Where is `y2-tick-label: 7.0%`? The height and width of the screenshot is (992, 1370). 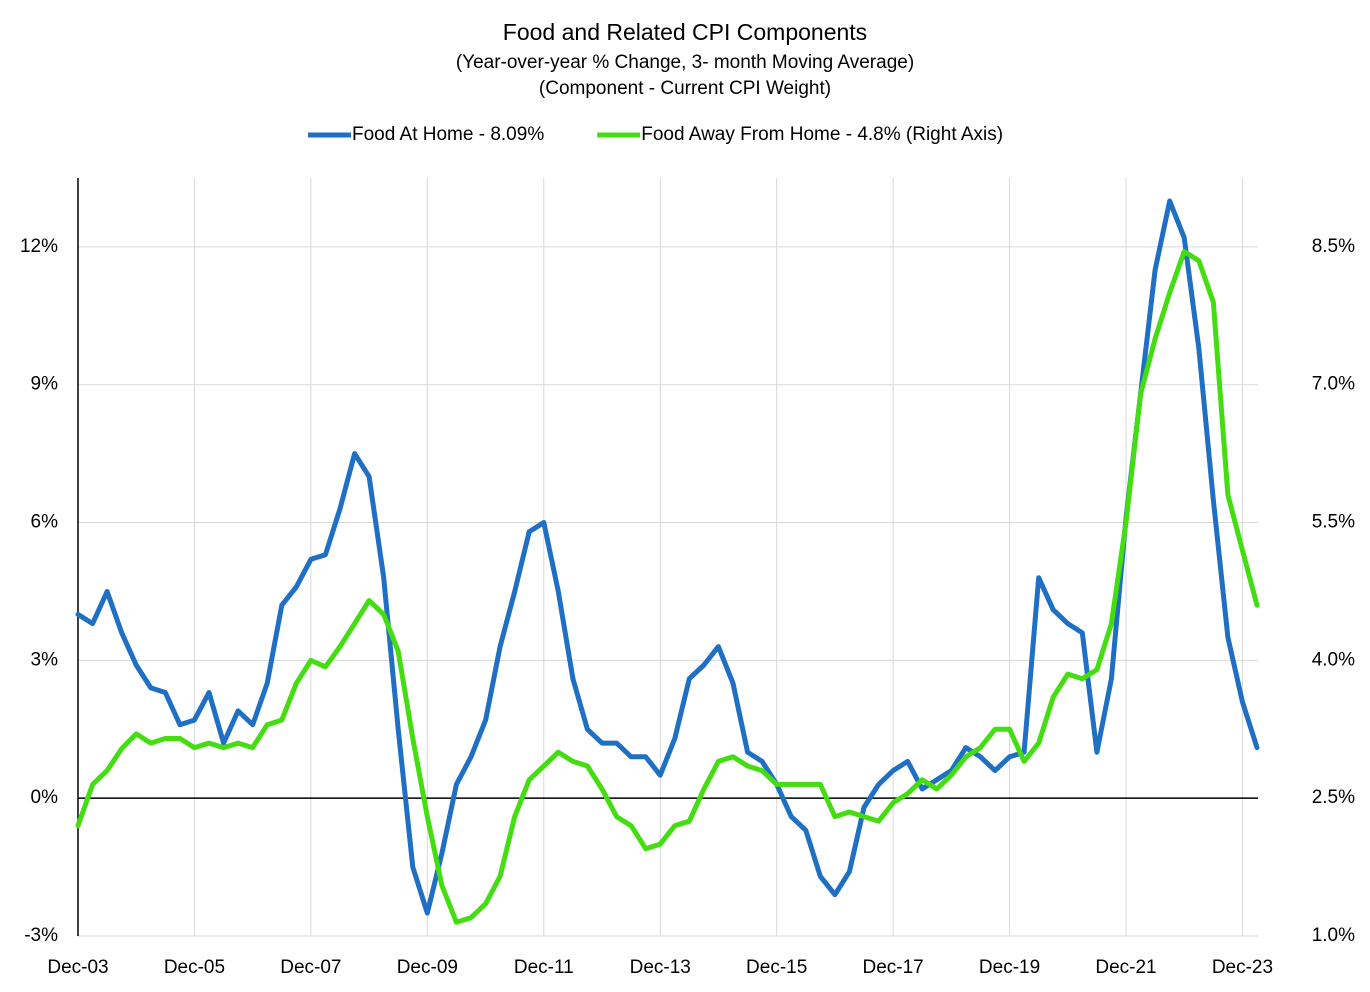
y2-tick-label: 7.0% is located at coordinates (1333, 384).